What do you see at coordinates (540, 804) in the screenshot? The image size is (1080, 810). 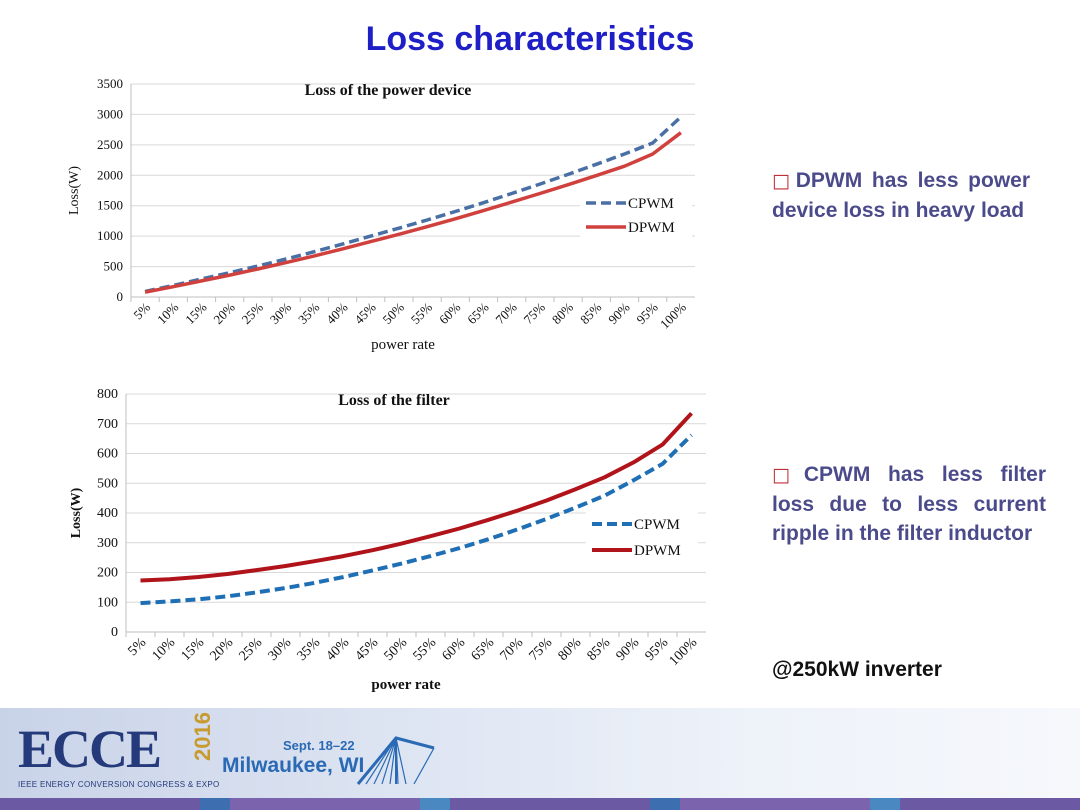 I see `footer-stripe` at bounding box center [540, 804].